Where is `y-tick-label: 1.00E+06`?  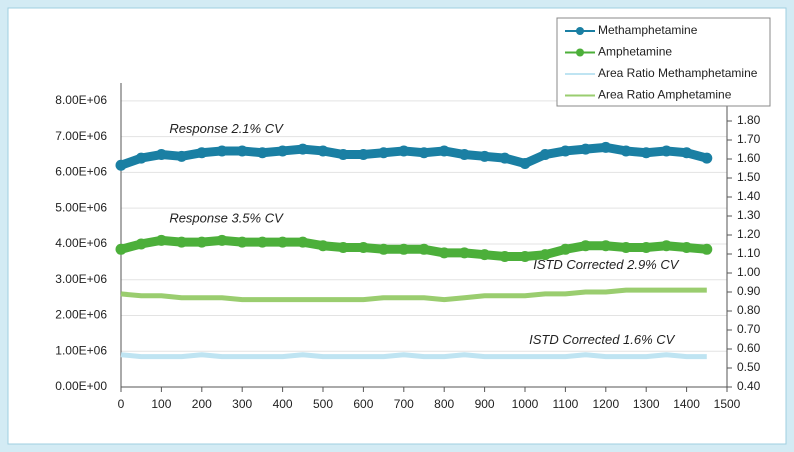
y-tick-label: 1.00E+06 is located at coordinates (81, 350).